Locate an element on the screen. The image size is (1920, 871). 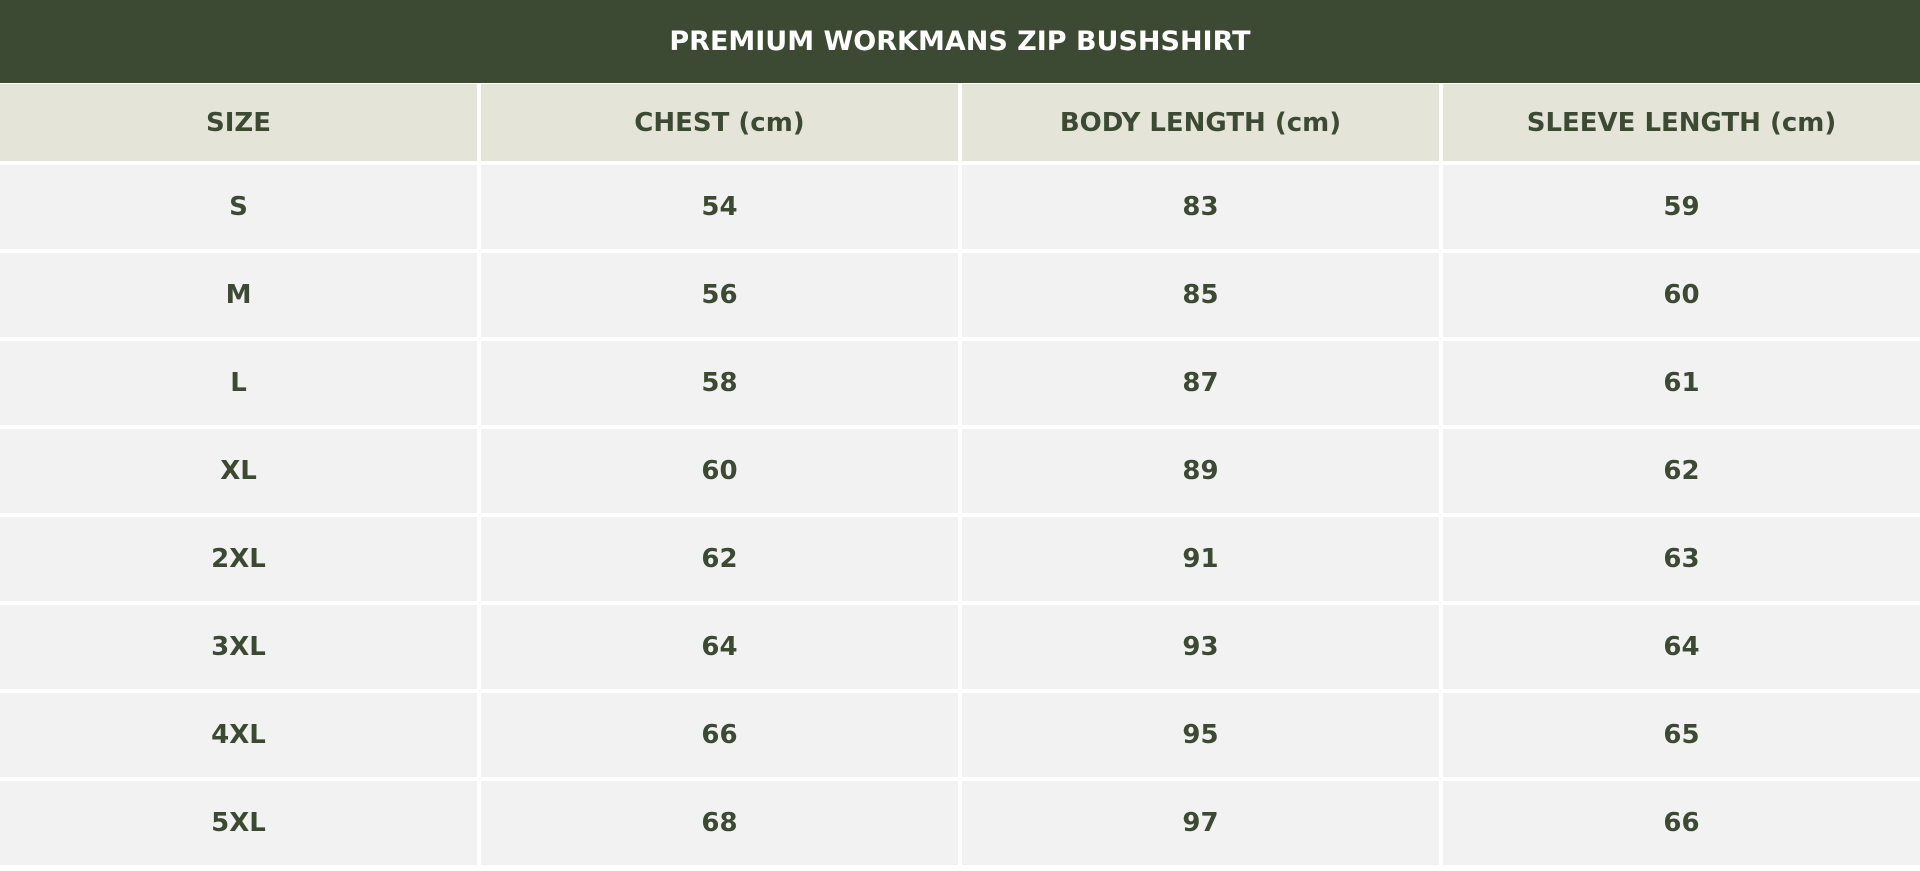
cell-body-length: 95 is located at coordinates (1200, 735).